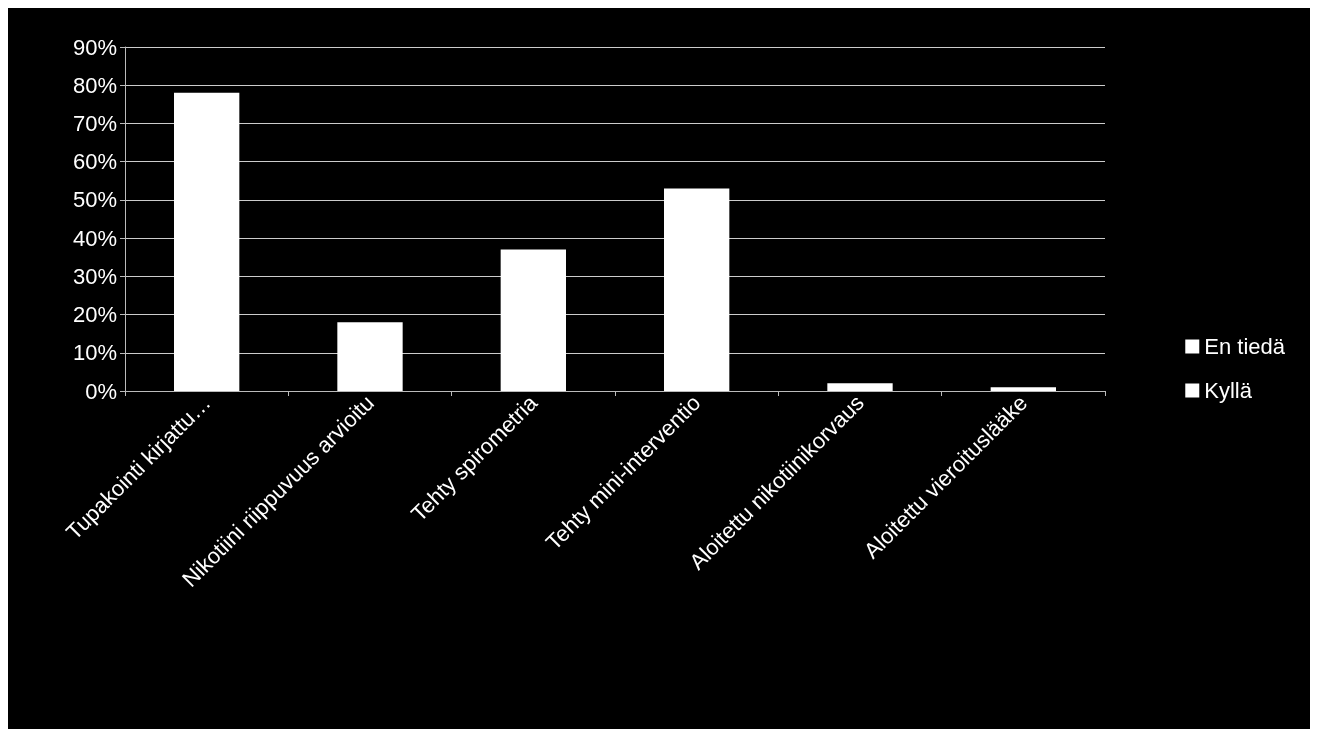 This screenshot has height=737, width=1318. Describe the element at coordinates (94, 276) in the screenshot. I see `y-tick-label: 30%` at that location.